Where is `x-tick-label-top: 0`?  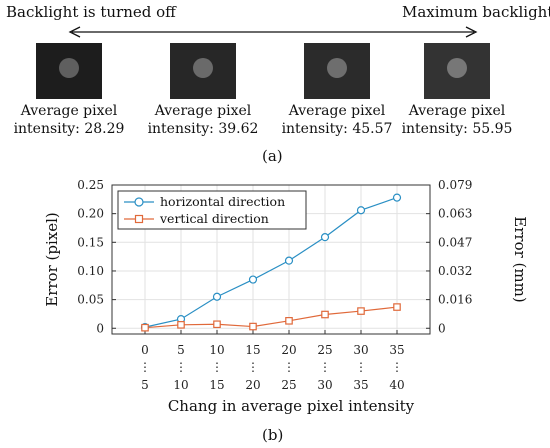 x-tick-label-top: 0 is located at coordinates (145, 350).